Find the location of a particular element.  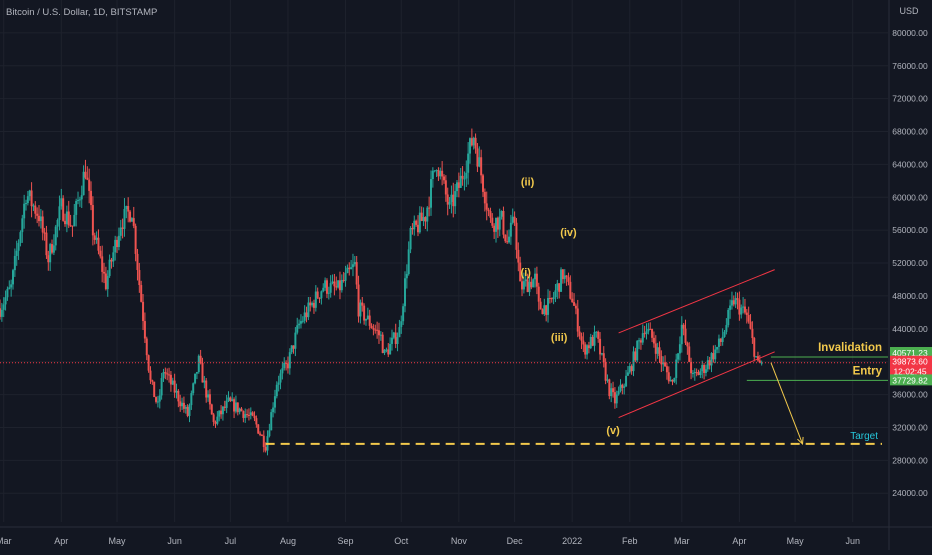

projection-arrow-line is located at coordinates (787, 403).